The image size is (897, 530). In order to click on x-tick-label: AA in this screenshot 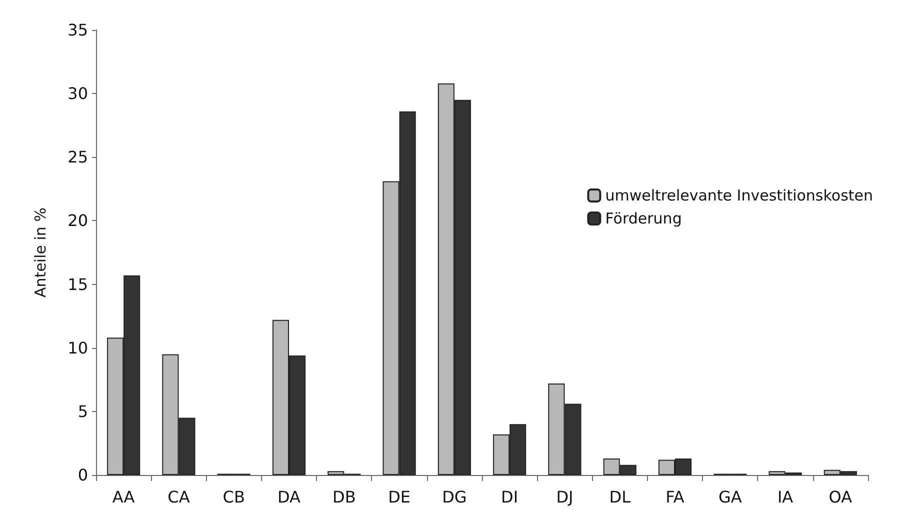, I will do `click(123, 497)`.